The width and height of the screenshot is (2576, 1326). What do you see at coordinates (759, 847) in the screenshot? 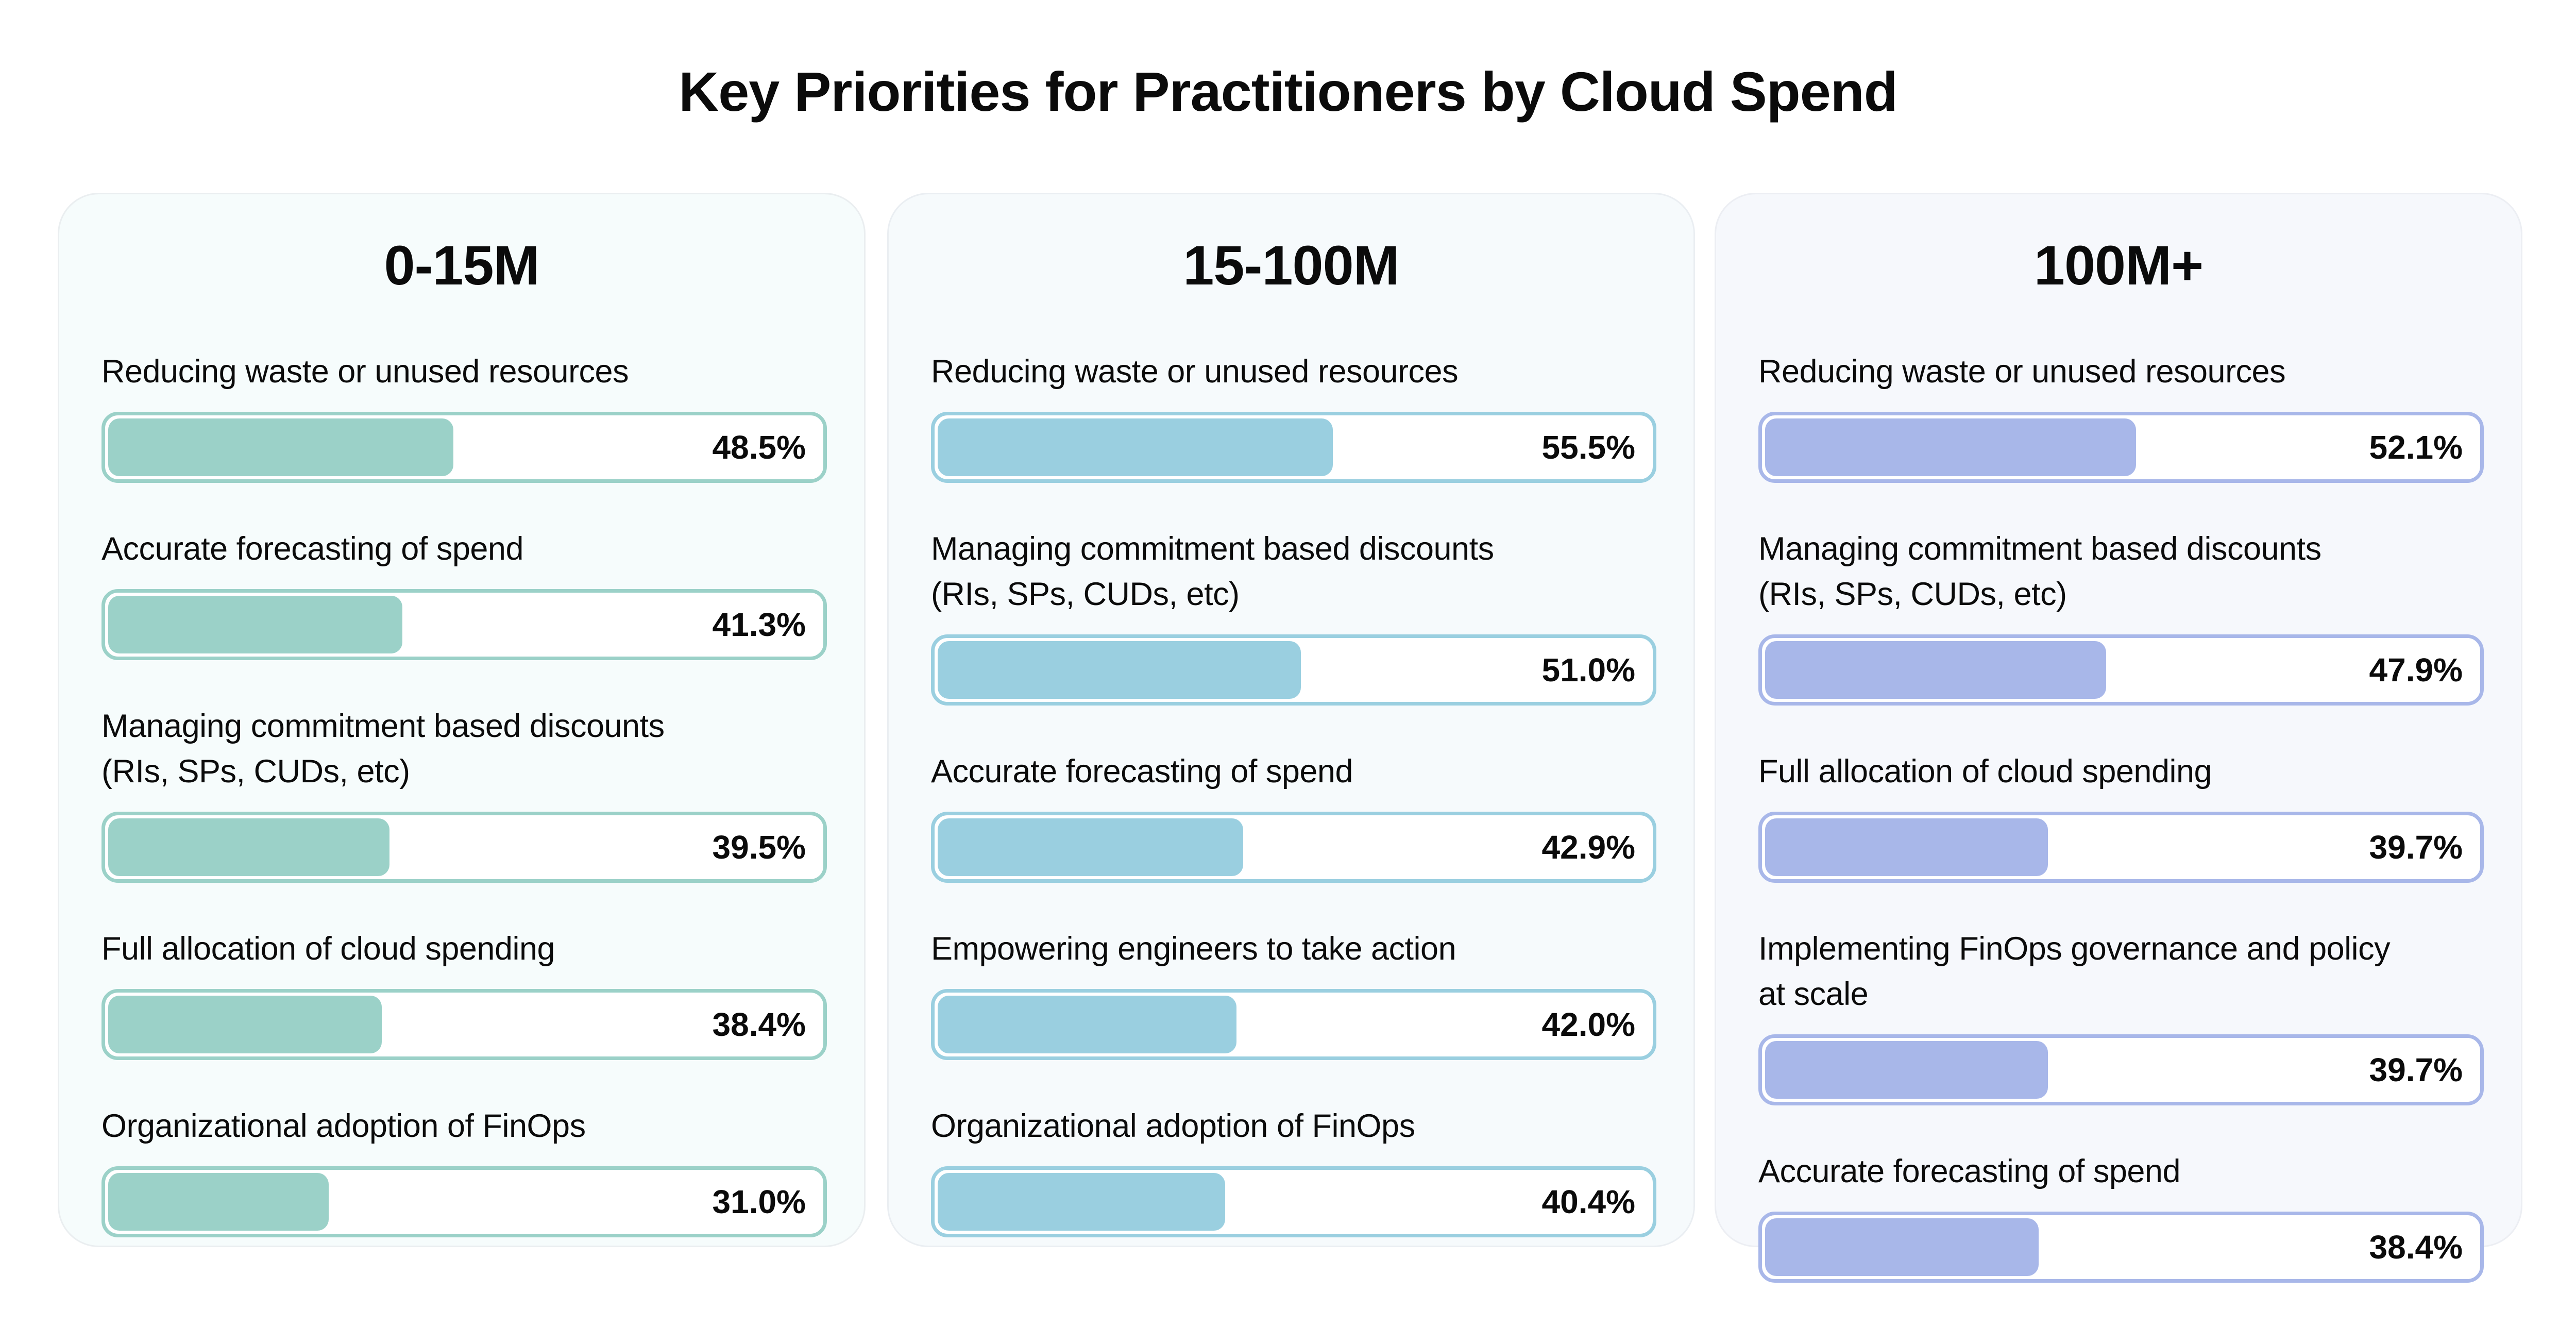
I see `bar-value-label: 39.5%` at bounding box center [759, 847].